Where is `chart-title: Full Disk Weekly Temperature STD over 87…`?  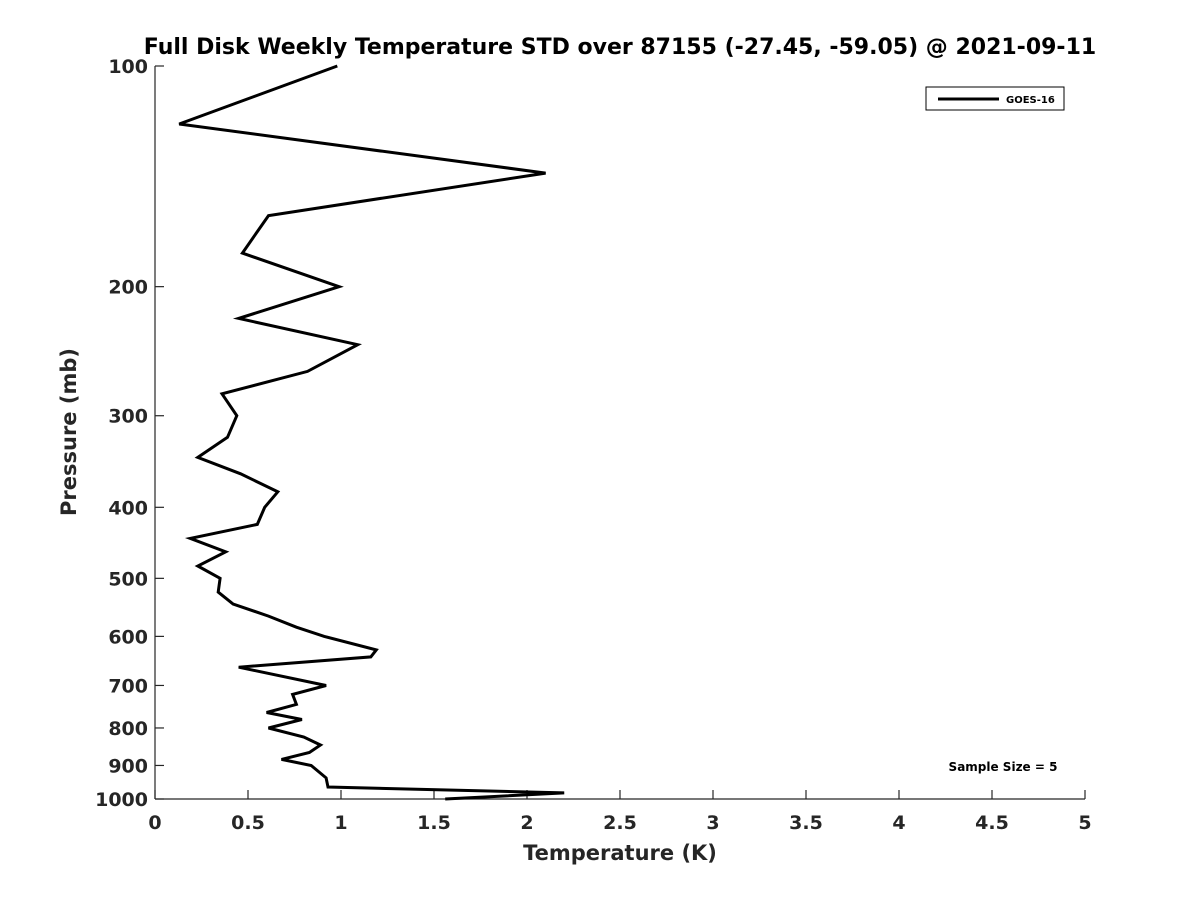
chart-title: Full Disk Weekly Temperature STD over 87… is located at coordinates (620, 47).